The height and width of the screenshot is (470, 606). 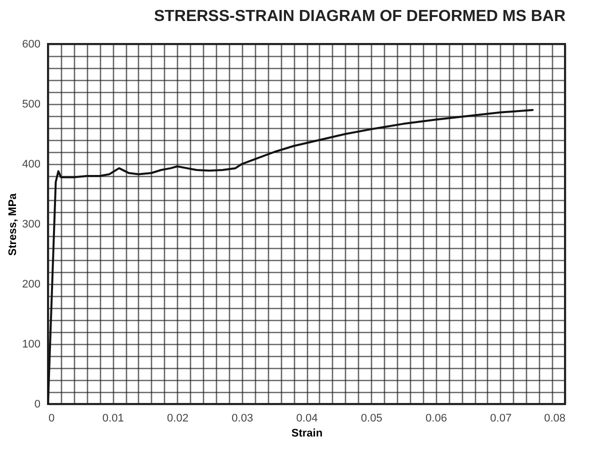 What do you see at coordinates (51, 418) in the screenshot?
I see `x-tick-label: 0` at bounding box center [51, 418].